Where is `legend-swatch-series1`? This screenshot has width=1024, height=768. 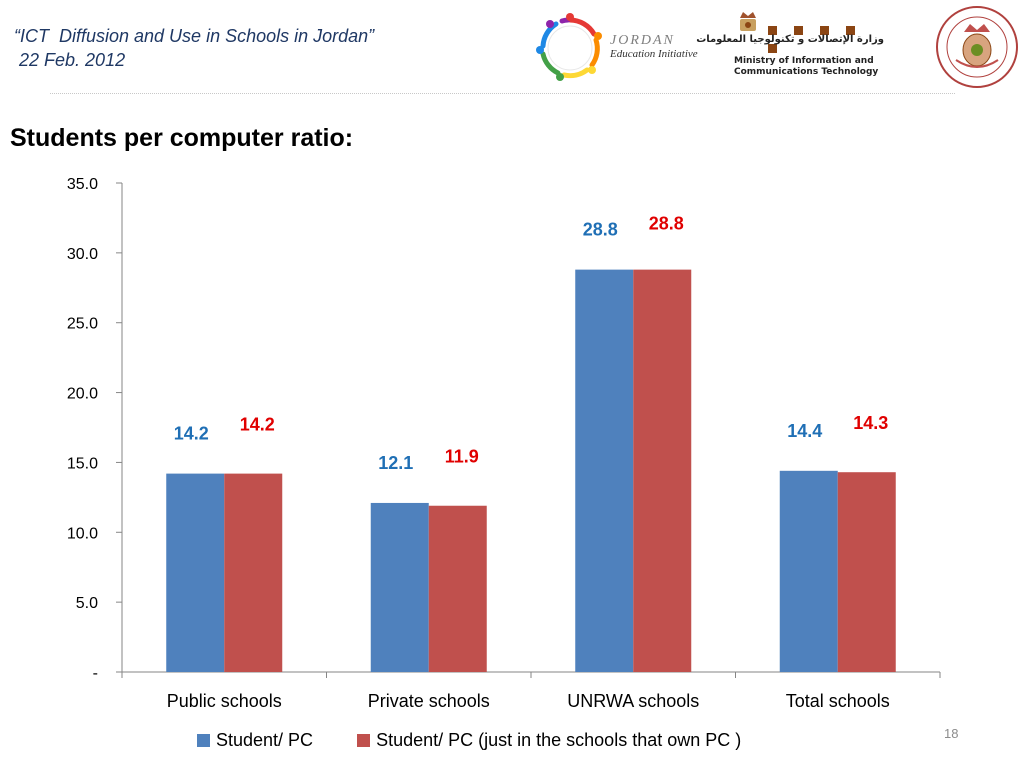
legend-swatch-series1 is located at coordinates (203, 740).